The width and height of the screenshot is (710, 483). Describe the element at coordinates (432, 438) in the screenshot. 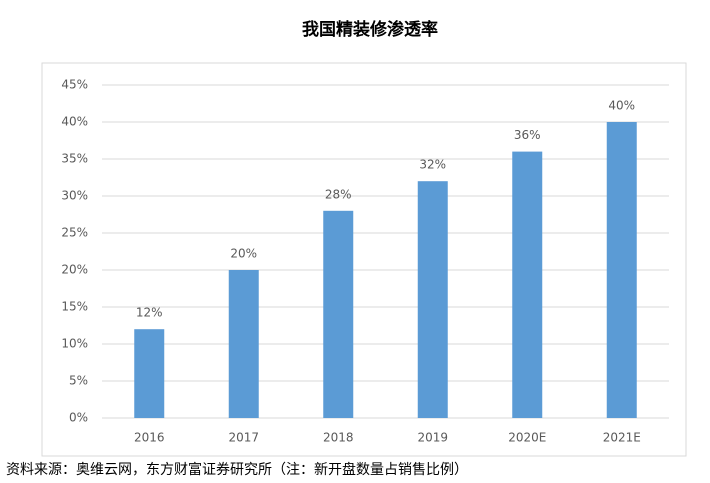

I see `x-tick-label: 2019` at that location.